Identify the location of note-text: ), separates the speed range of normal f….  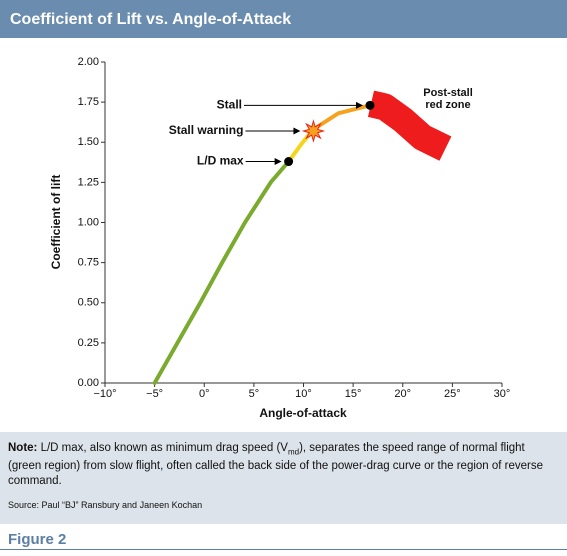
(276, 465).